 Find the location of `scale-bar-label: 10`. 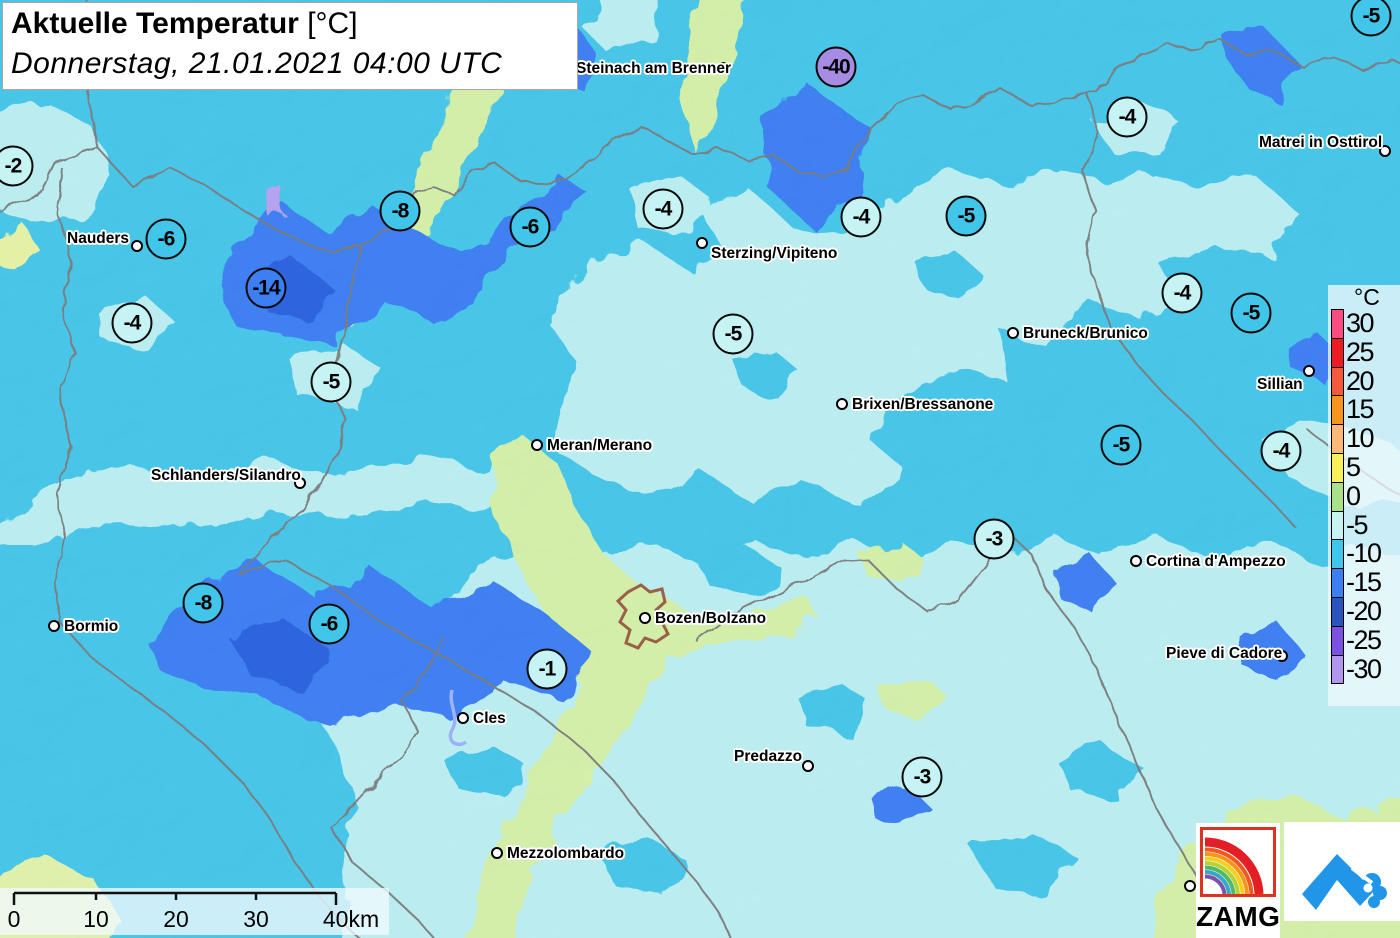

scale-bar-label: 10 is located at coordinates (96, 919).